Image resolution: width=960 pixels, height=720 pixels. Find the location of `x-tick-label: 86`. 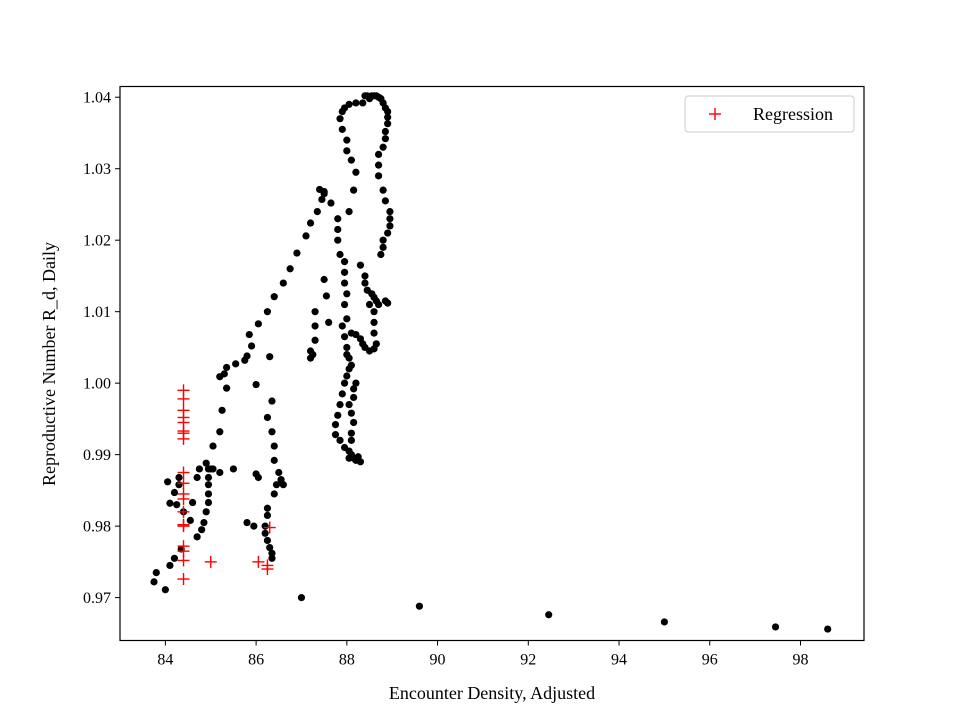

x-tick-label: 86 is located at coordinates (256, 660).